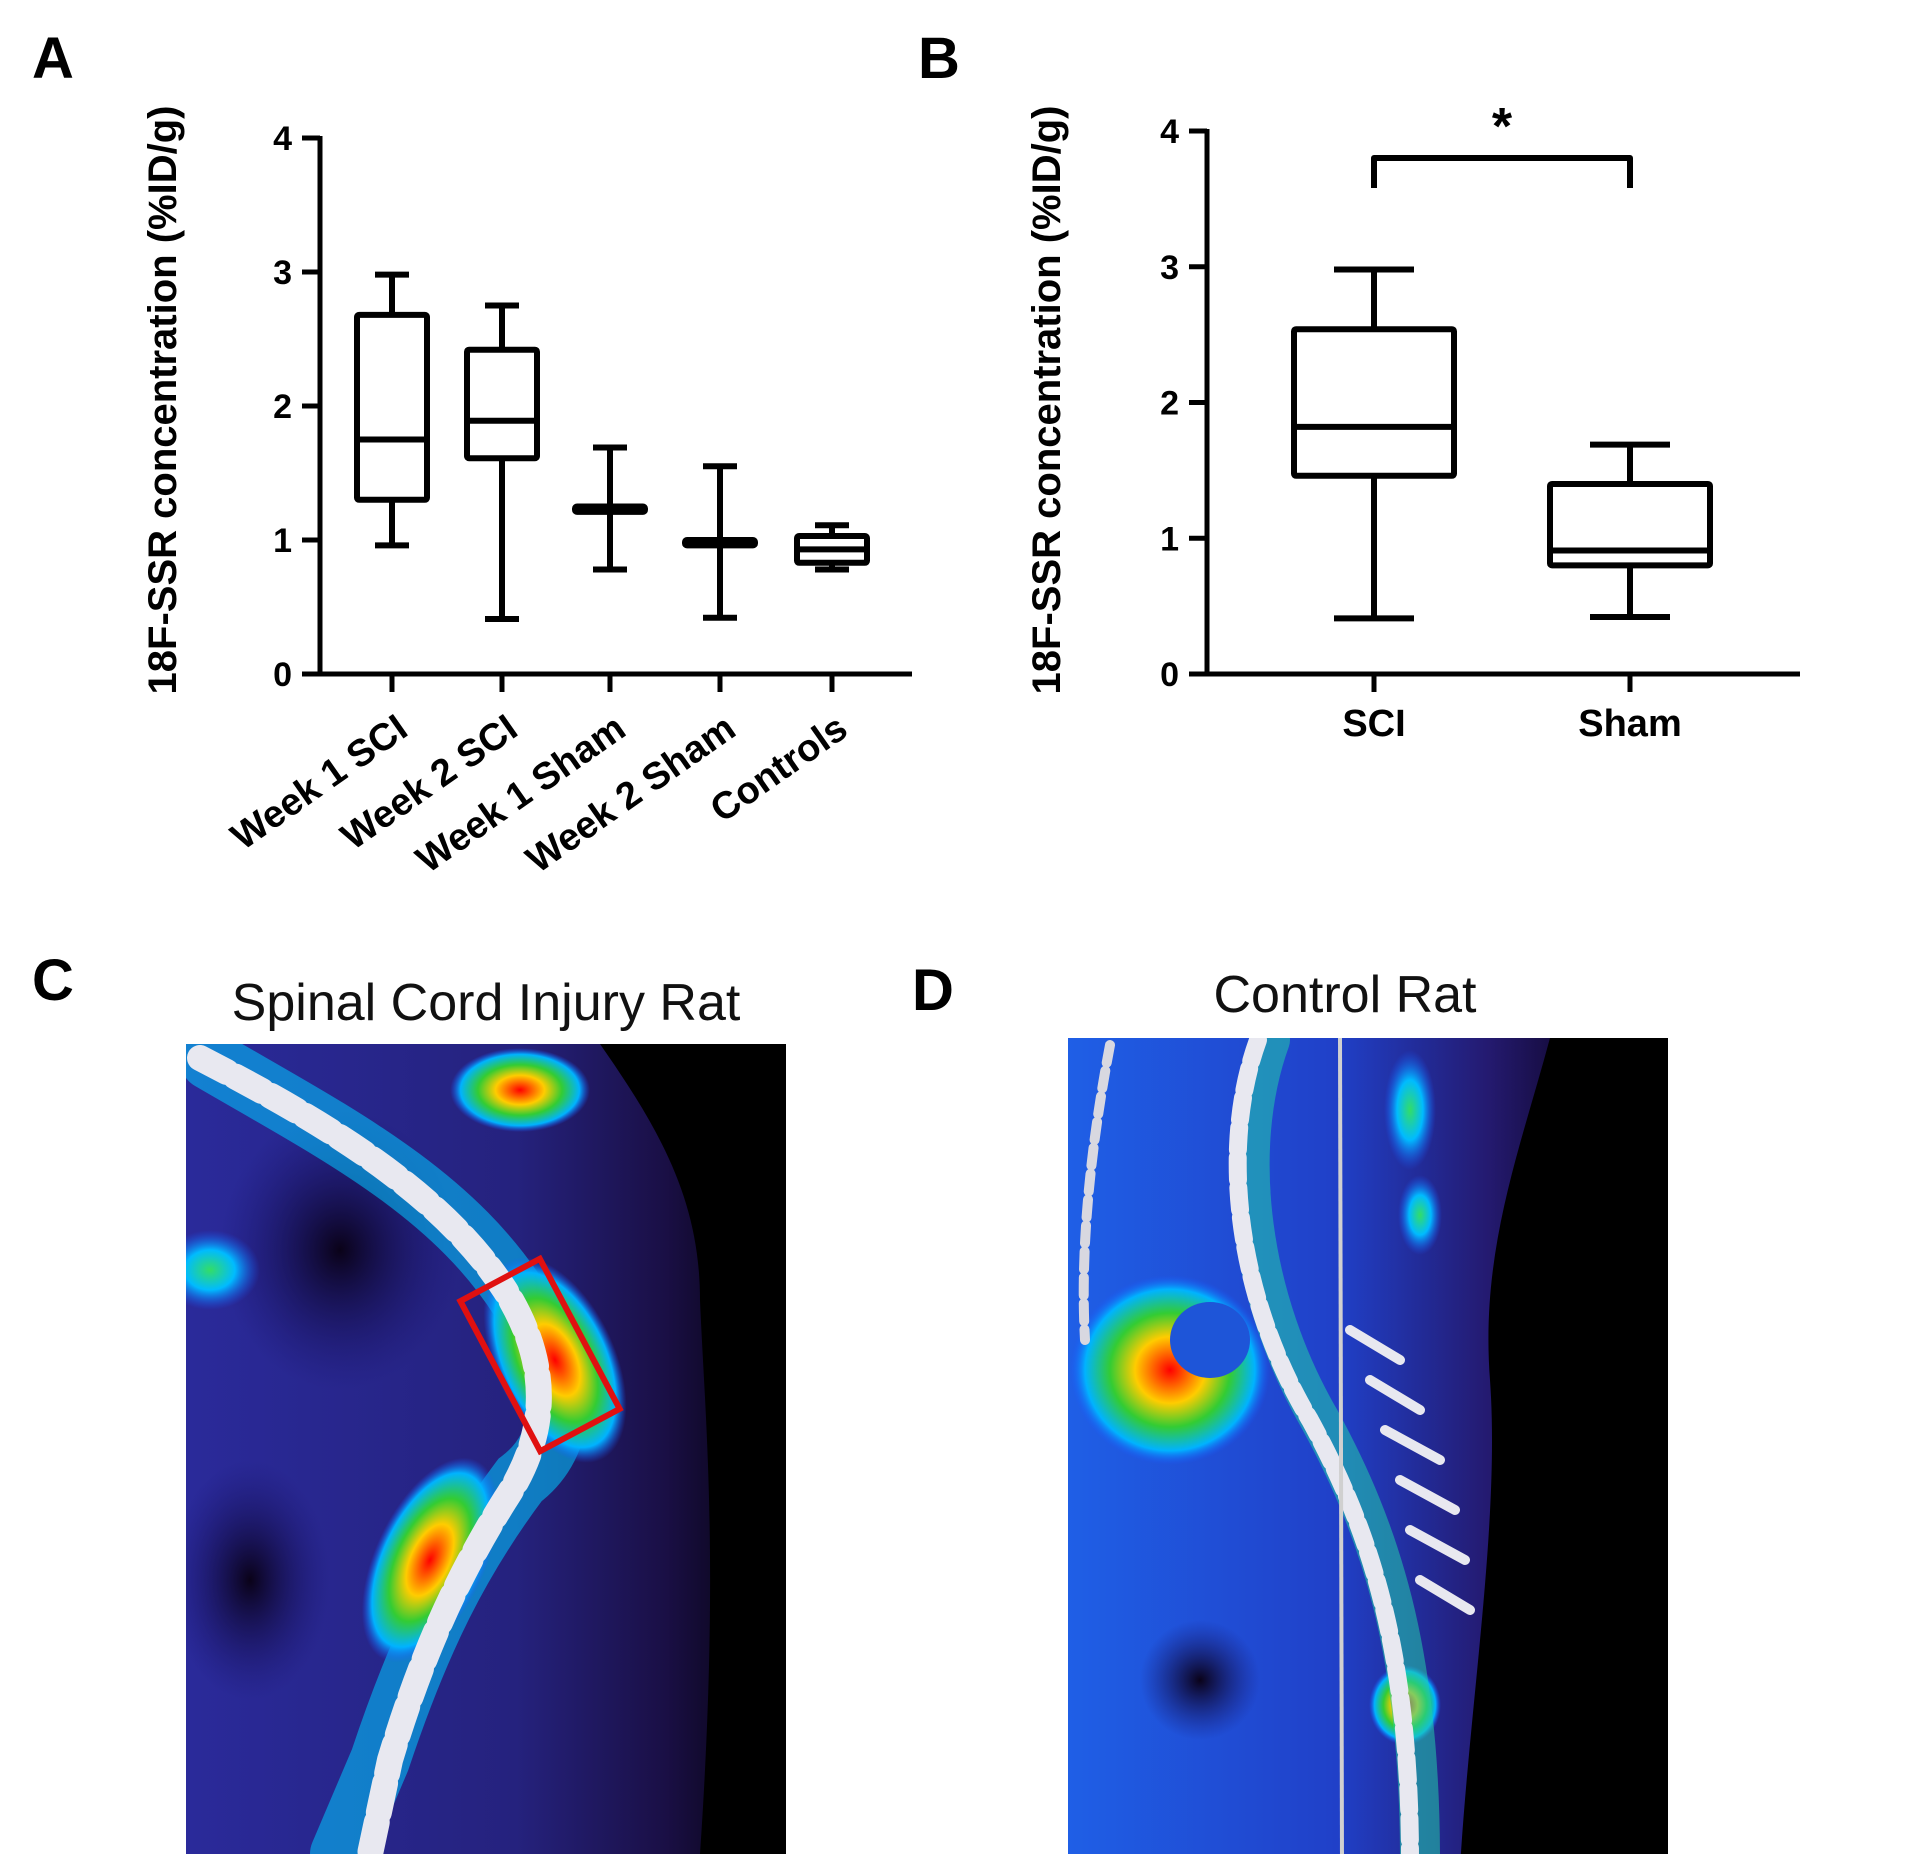 The height and width of the screenshot is (1859, 1916). Describe the element at coordinates (1169, 132) in the screenshot. I see `chart-b-y-tick-label: 4` at that location.